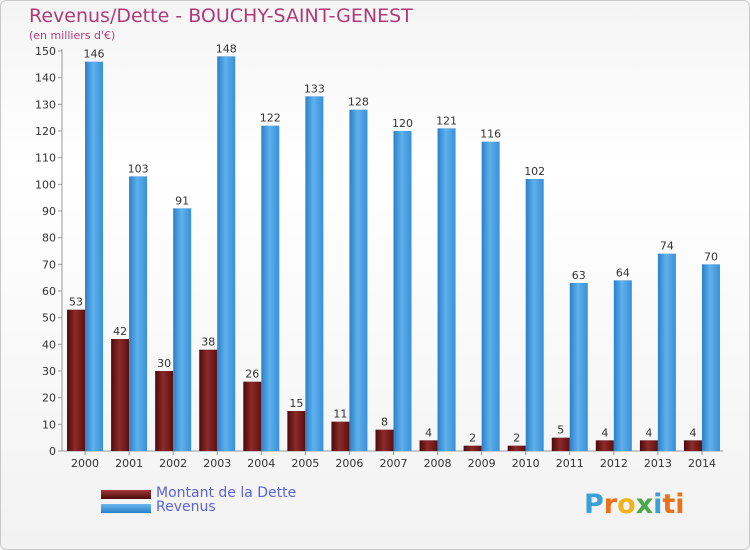 The image size is (750, 550). Describe the element at coordinates (208, 342) in the screenshot. I see `debt-value-label: 38` at that location.